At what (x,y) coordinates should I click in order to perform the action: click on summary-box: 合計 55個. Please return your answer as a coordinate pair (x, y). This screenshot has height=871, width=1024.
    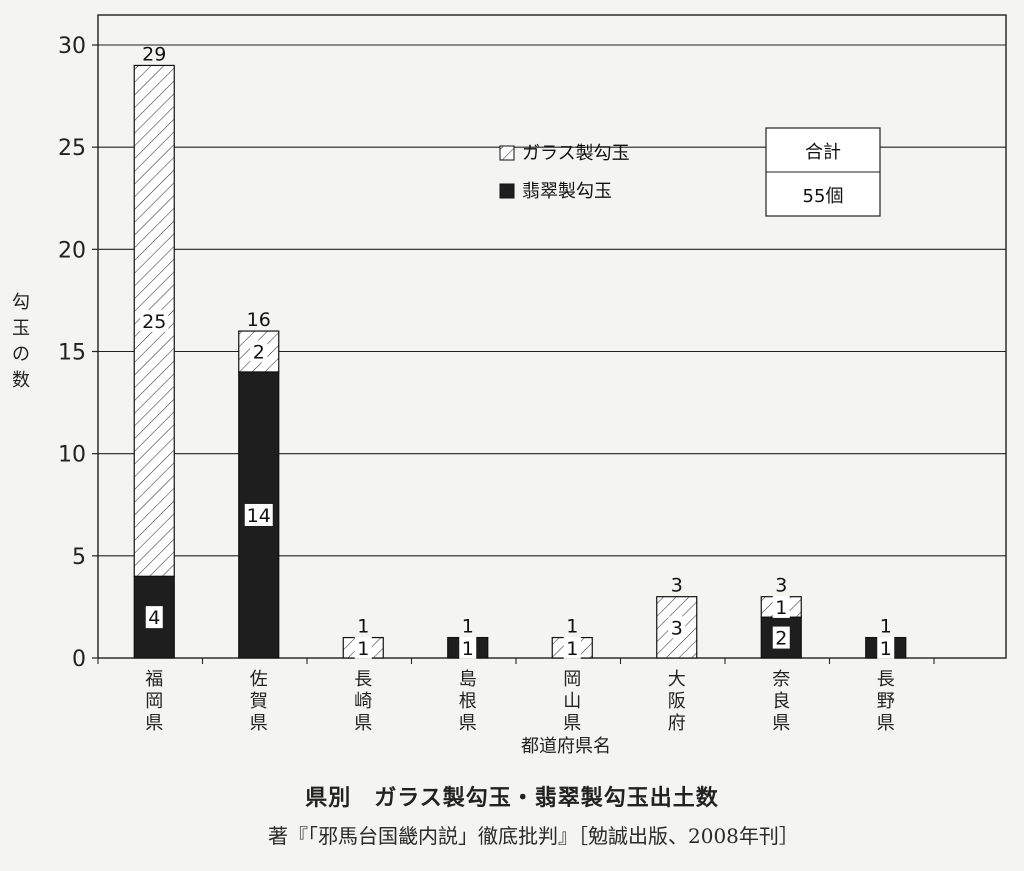
    Looking at the image, I should click on (823, 172).